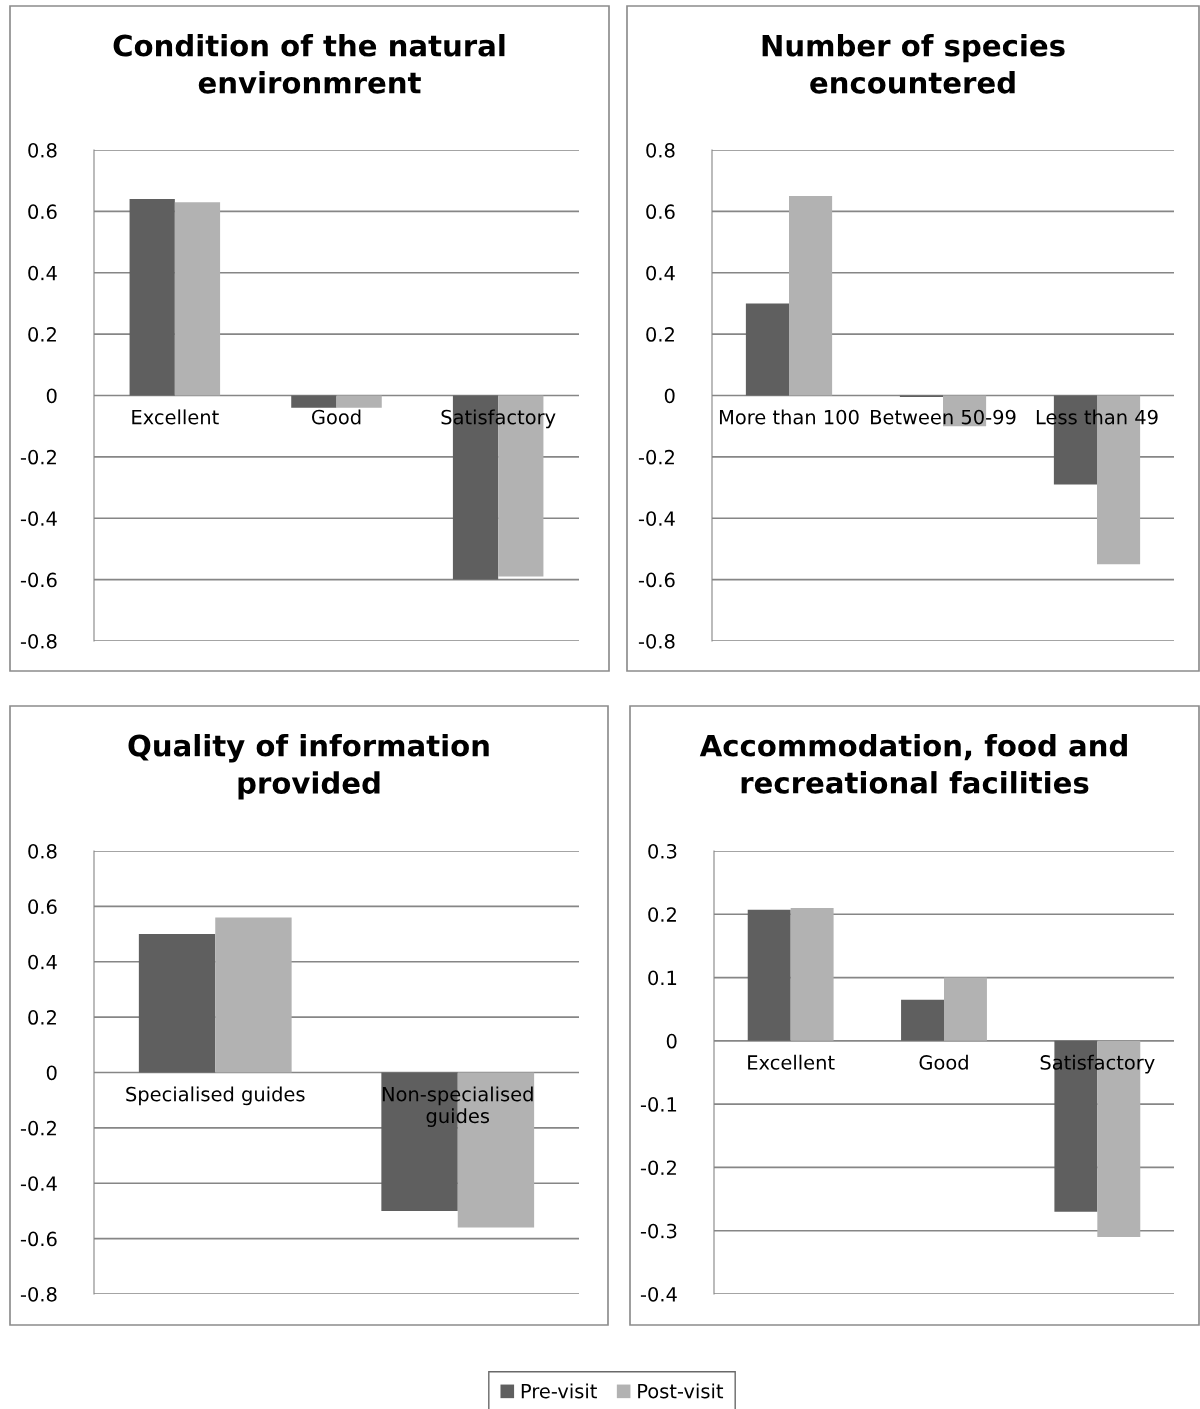 Image resolution: width=1200 pixels, height=1409 pixels. Describe the element at coordinates (215, 1096) in the screenshot. I see `x-tick-label: Specialised guides` at that location.